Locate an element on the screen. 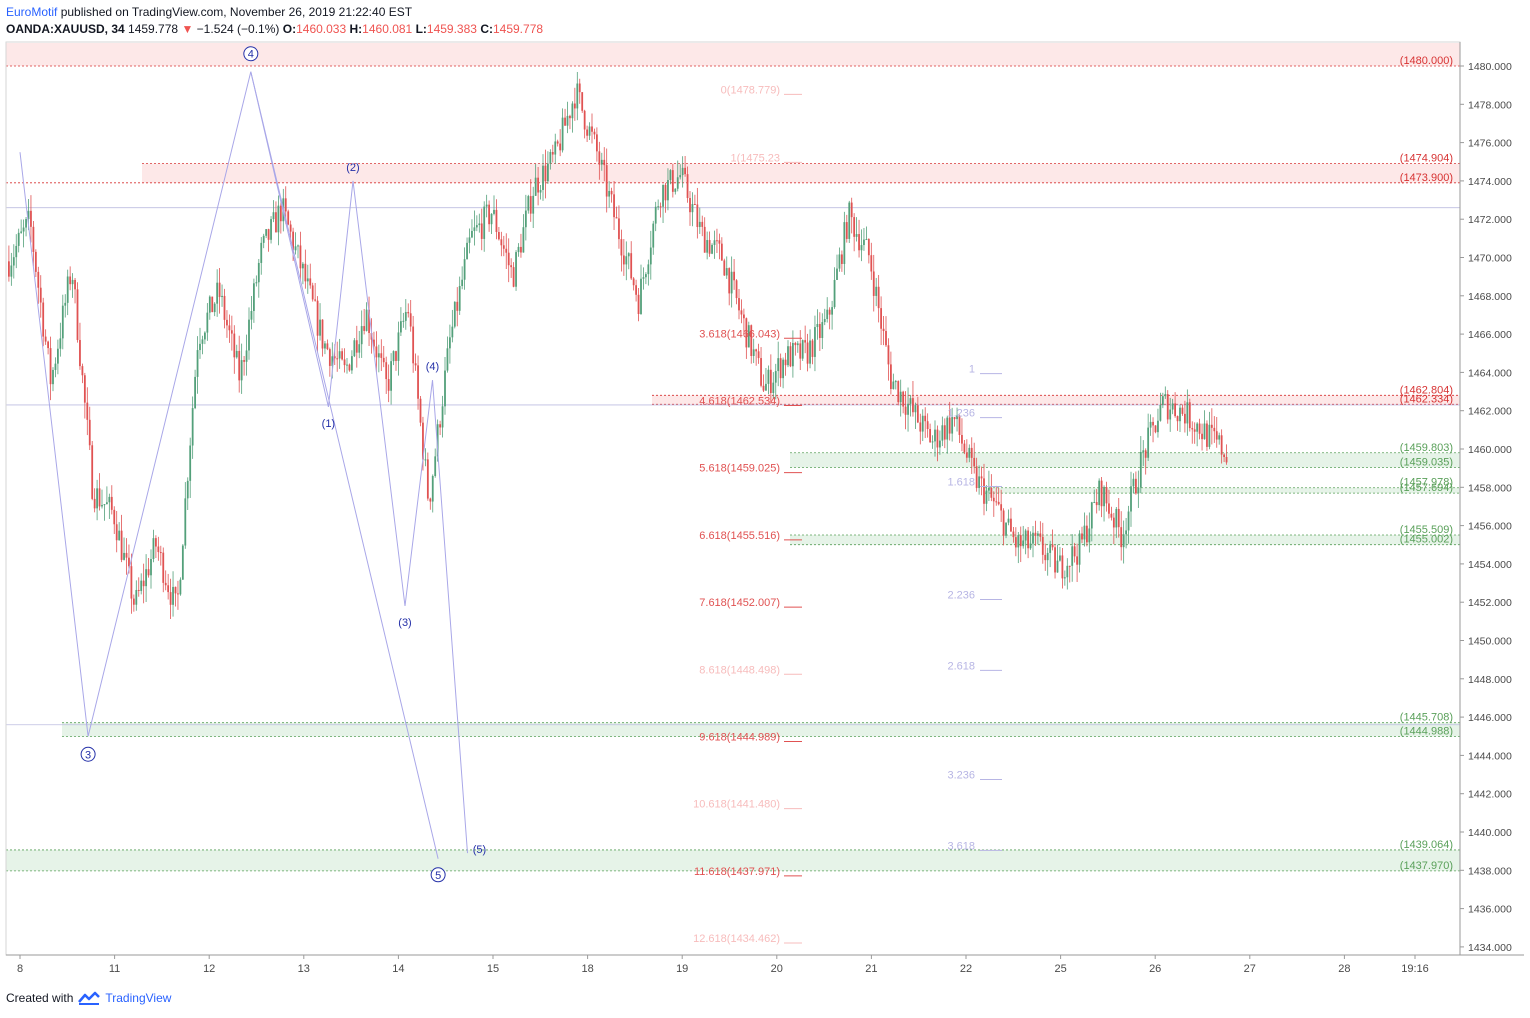  high-label: H: is located at coordinates (356, 29).